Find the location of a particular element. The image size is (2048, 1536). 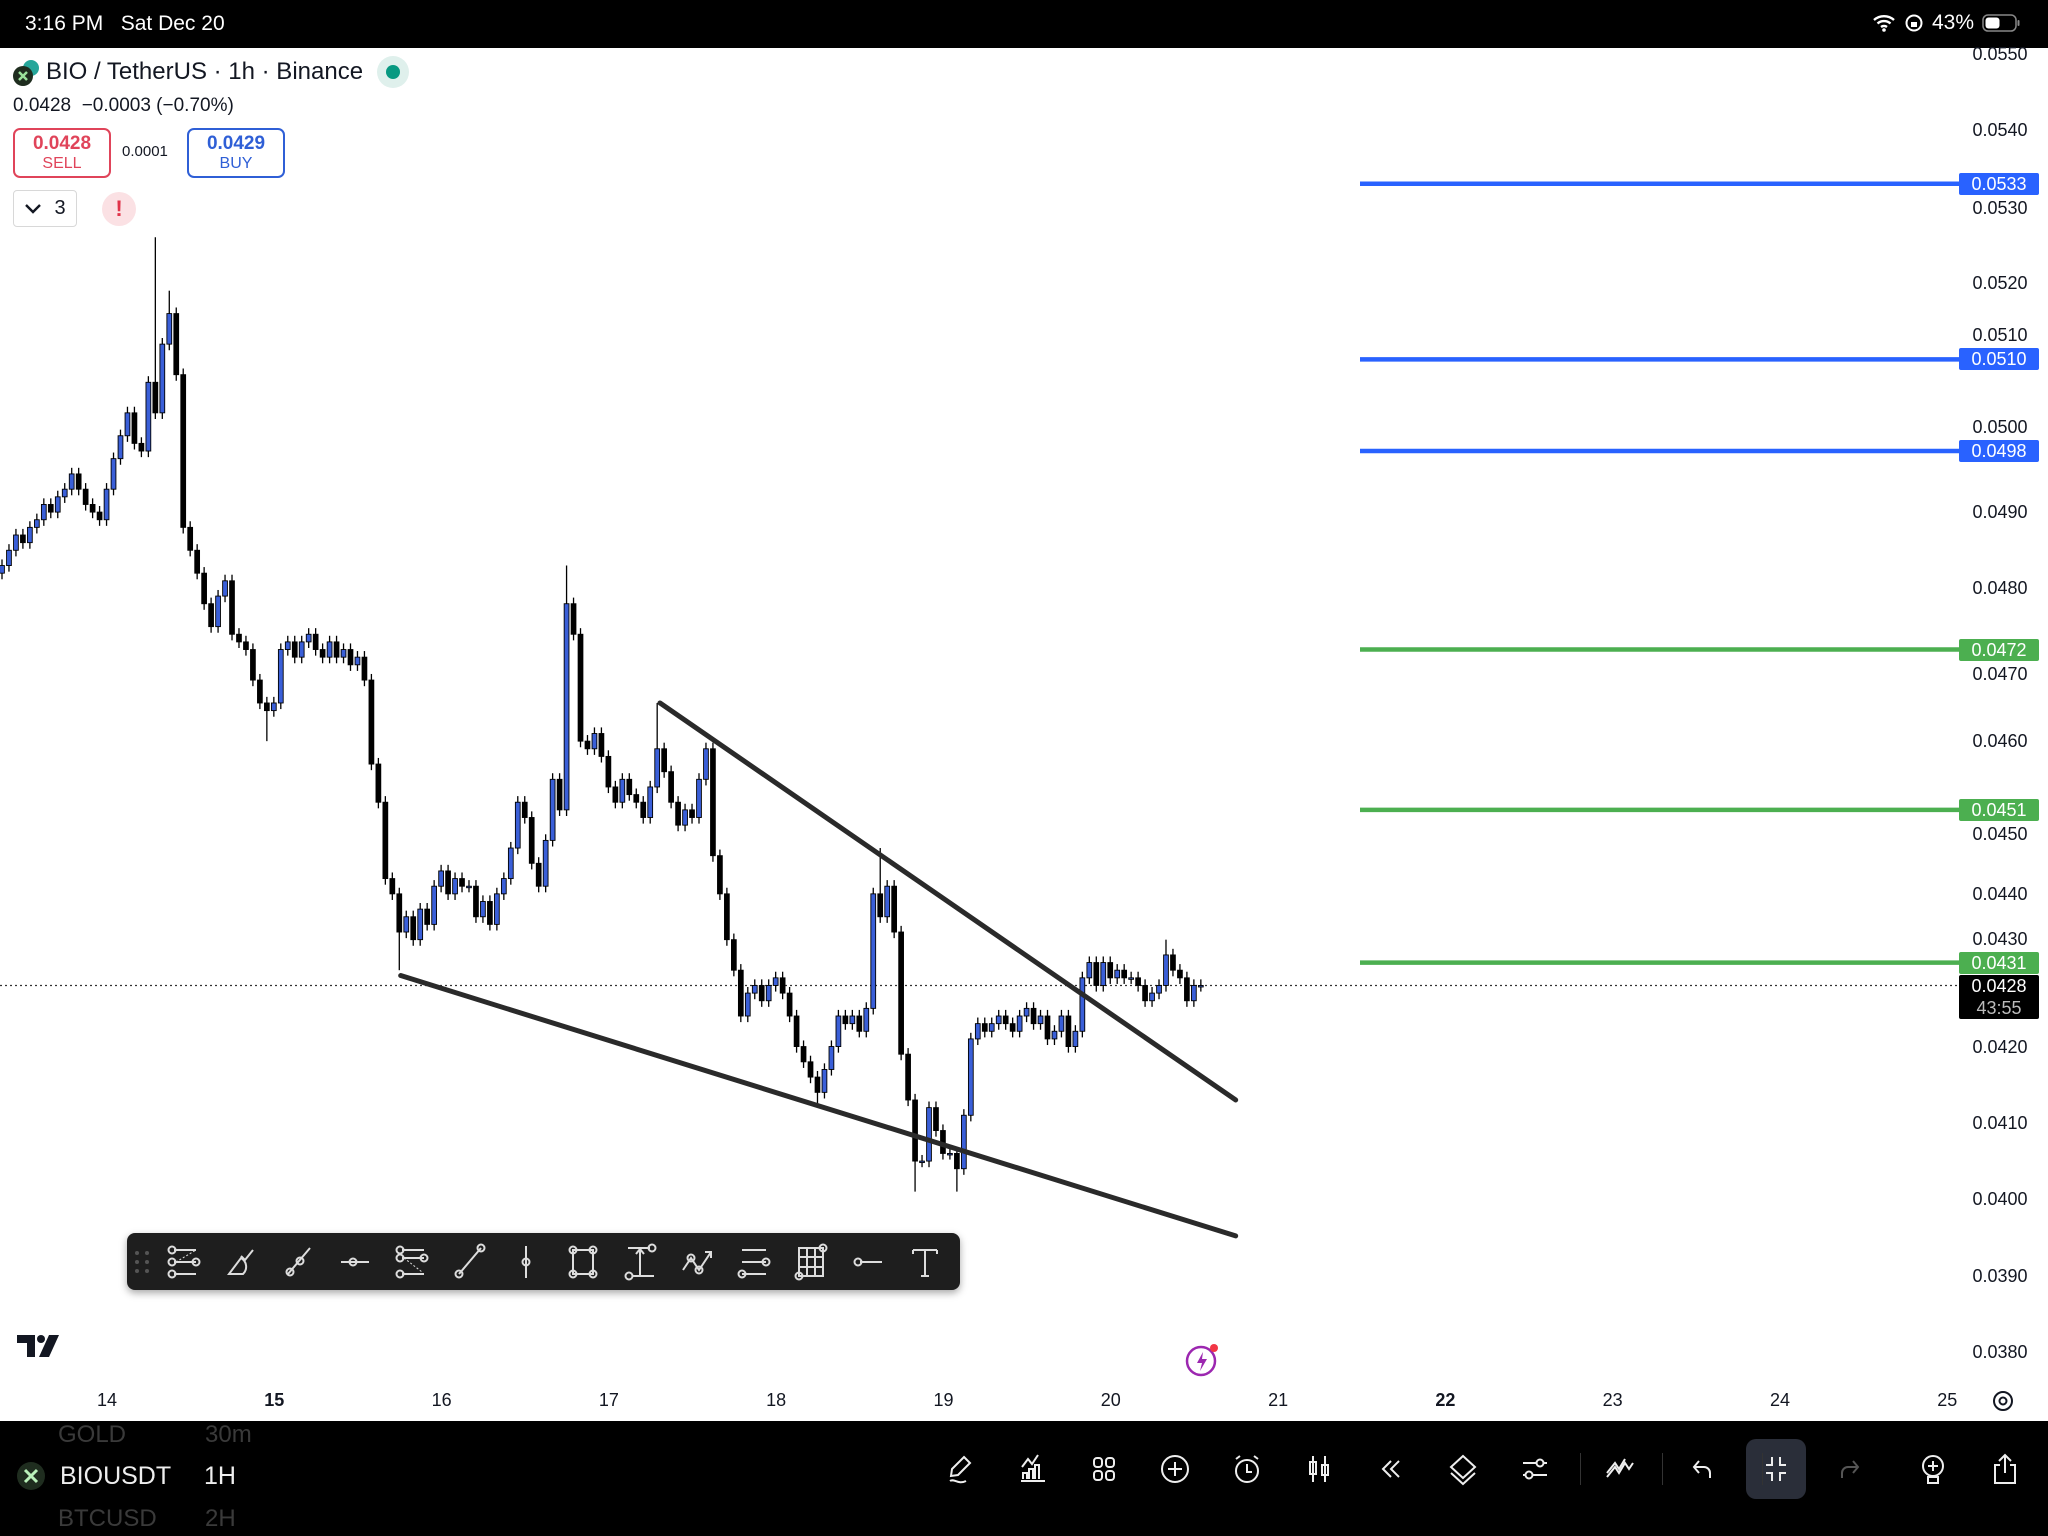

undo-button is located at coordinates (1704, 1469).